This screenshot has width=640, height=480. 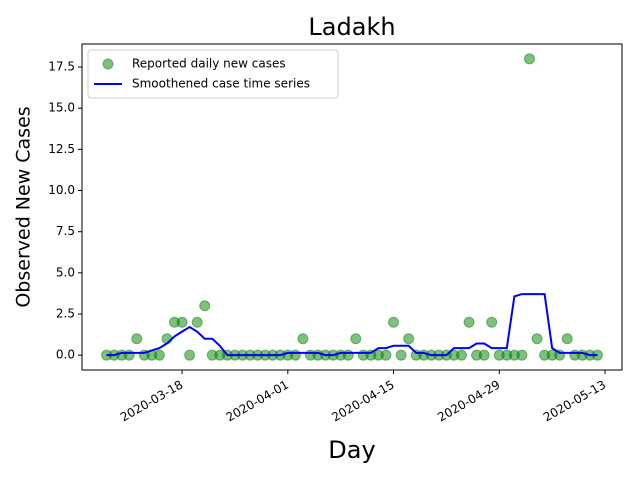 I want to click on x-tick-label: 2020-04-01, so click(x=257, y=401).